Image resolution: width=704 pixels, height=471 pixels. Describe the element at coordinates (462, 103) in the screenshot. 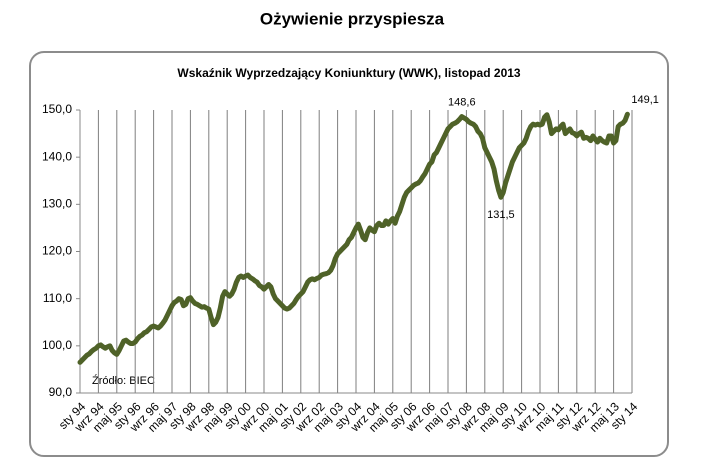

I see `data-label: 148,6` at that location.